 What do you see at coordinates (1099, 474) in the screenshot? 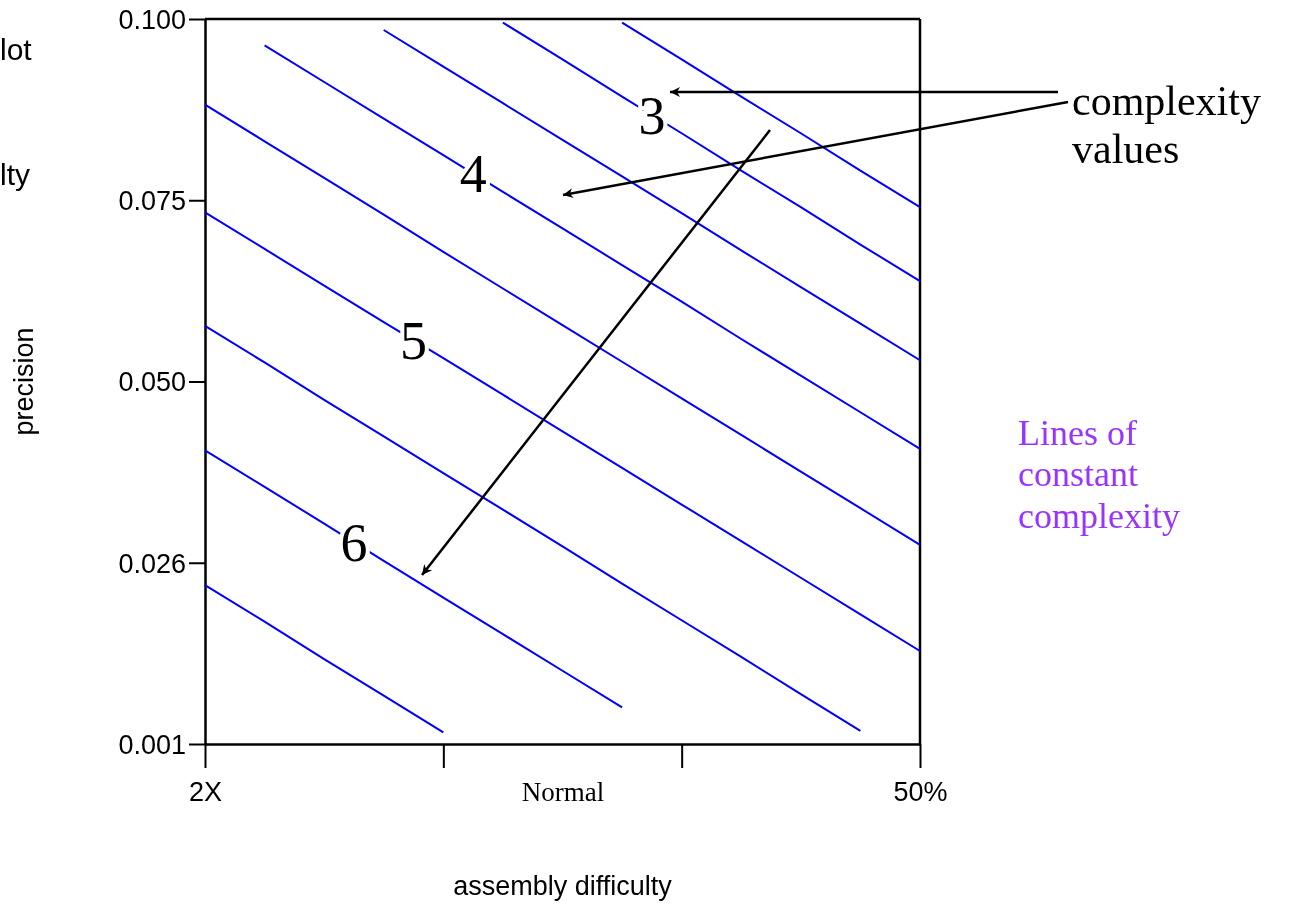
I see `text: Lines of constant complexity` at bounding box center [1099, 474].